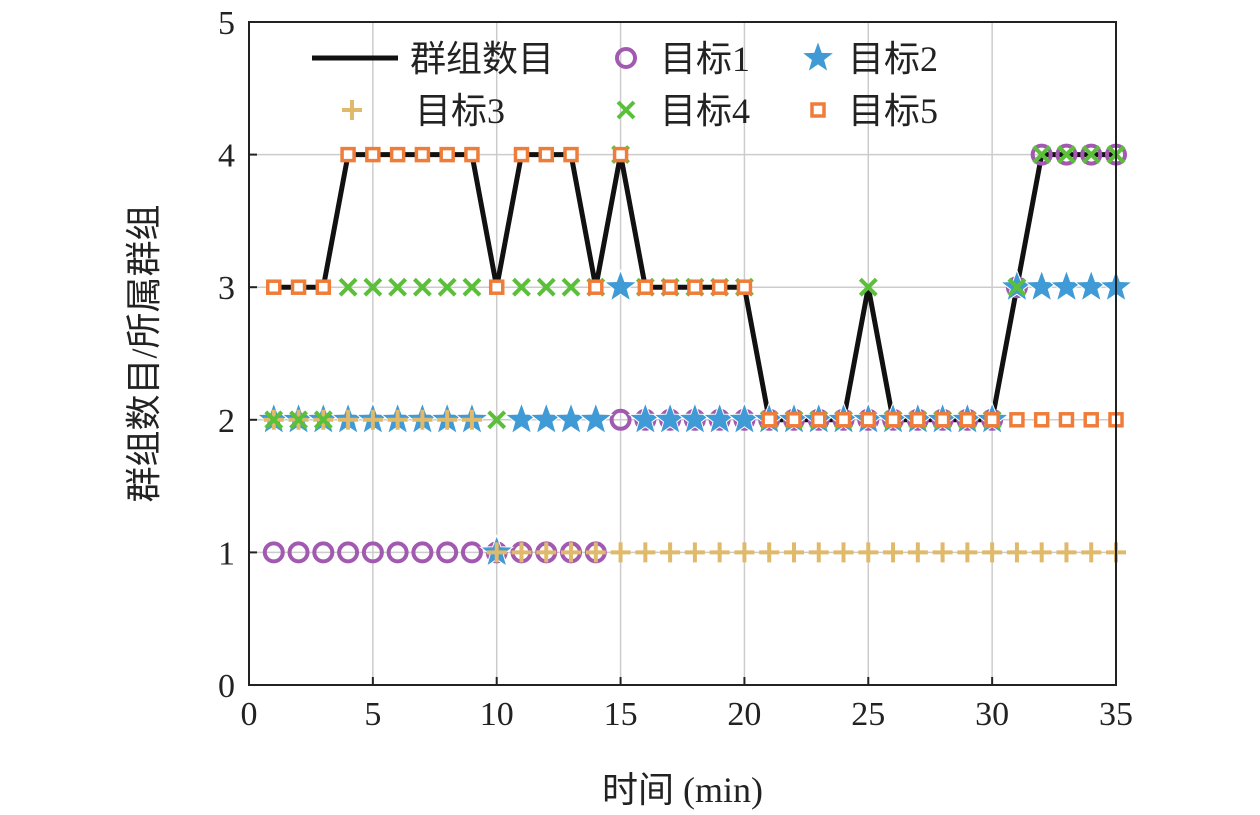 This screenshot has width=1260, height=815. Describe the element at coordinates (226, 23) in the screenshot. I see `y-tick-label: 5` at that location.